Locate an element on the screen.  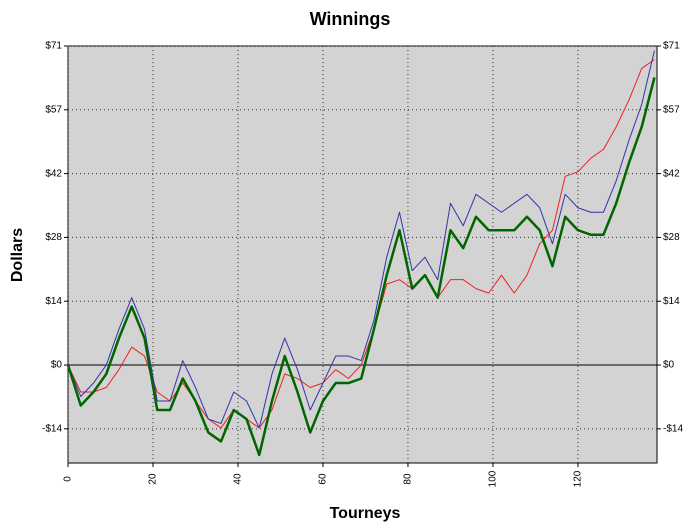
y-tick-label-right: $14 is located at coordinates (671, 301).